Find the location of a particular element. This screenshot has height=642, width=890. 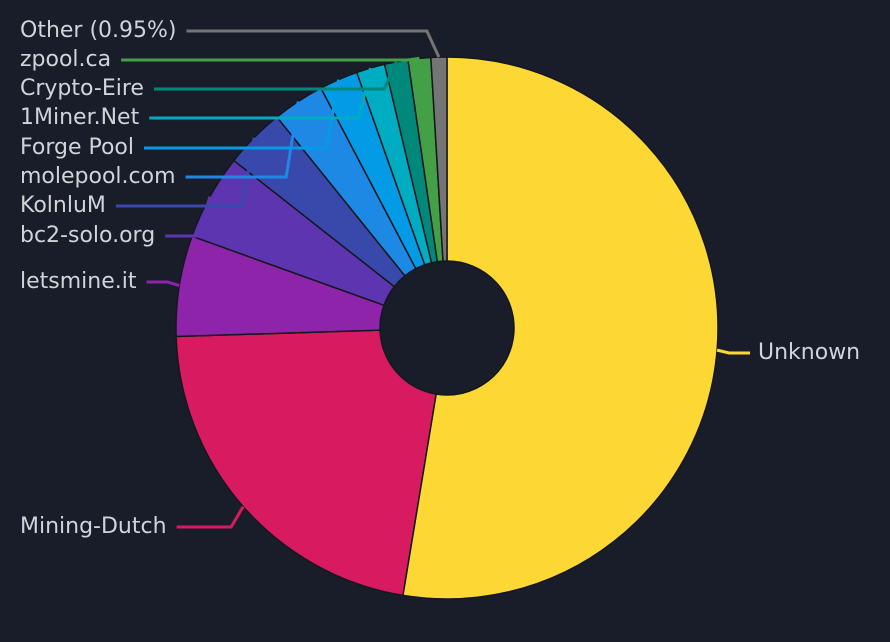

slice-label: bc2-solo.org is located at coordinates (87, 235).